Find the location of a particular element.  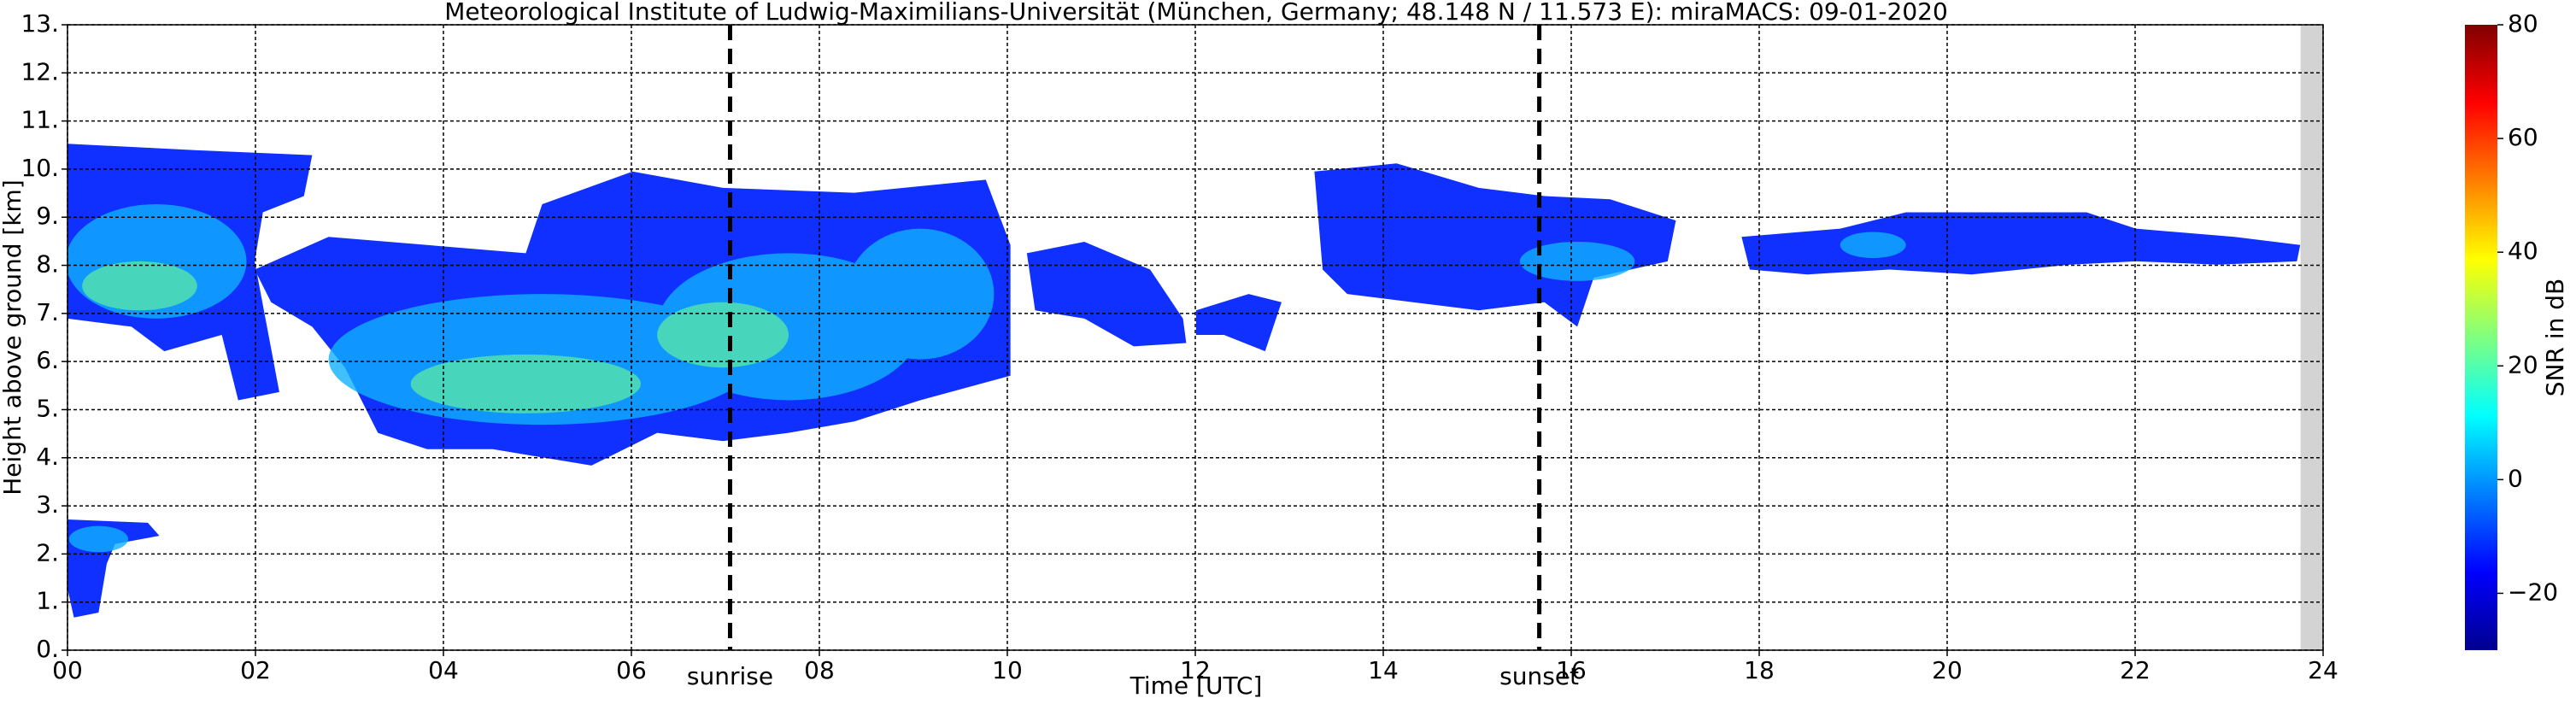

colorbar-tick-label: 20 is located at coordinates (2523, 364).